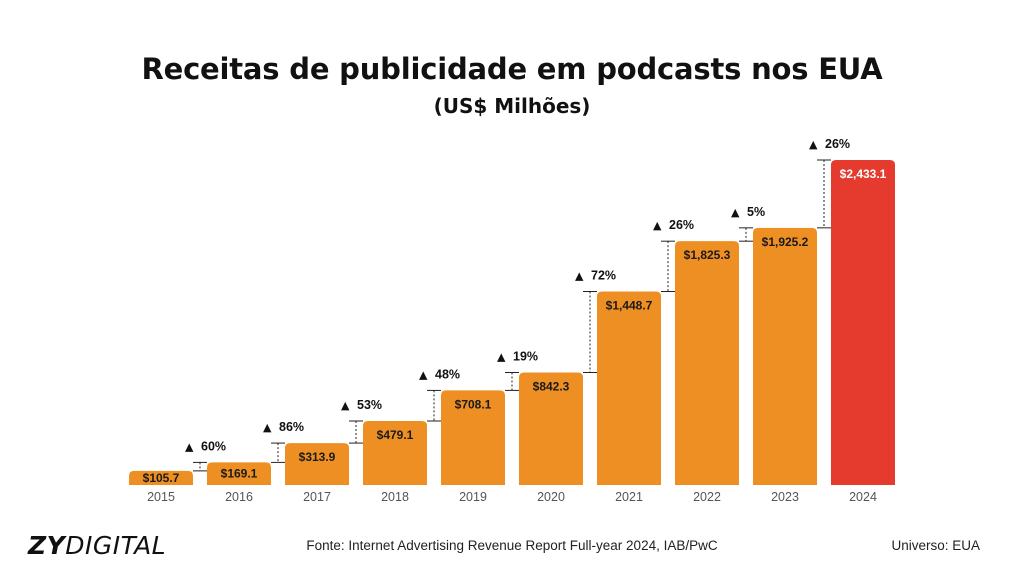 This screenshot has height=576, width=1024. Describe the element at coordinates (785, 356) in the screenshot. I see `bar-2023` at that location.